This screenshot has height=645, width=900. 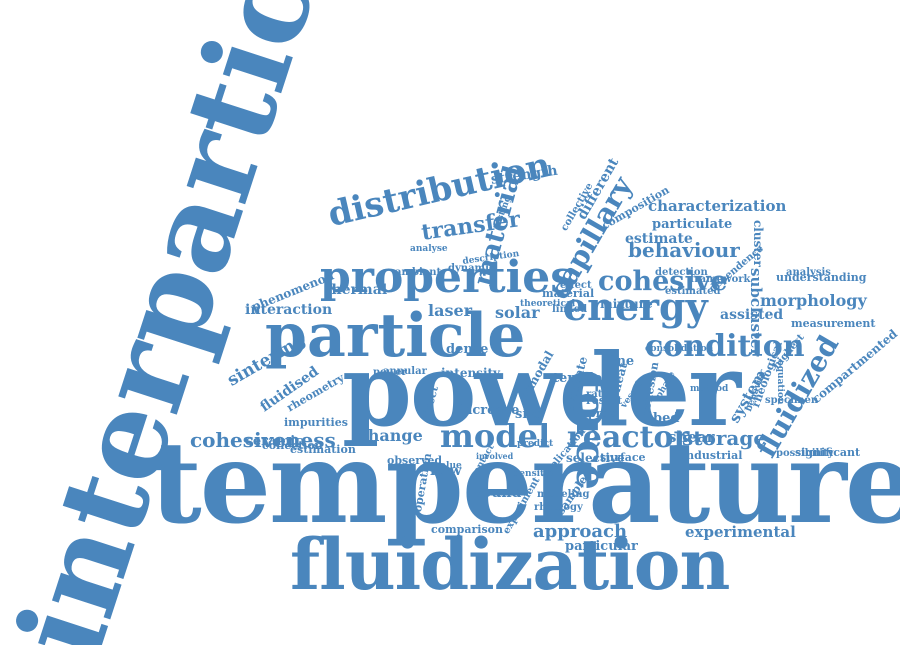 I want to click on word-interaction: interaction, so click(x=289, y=310).